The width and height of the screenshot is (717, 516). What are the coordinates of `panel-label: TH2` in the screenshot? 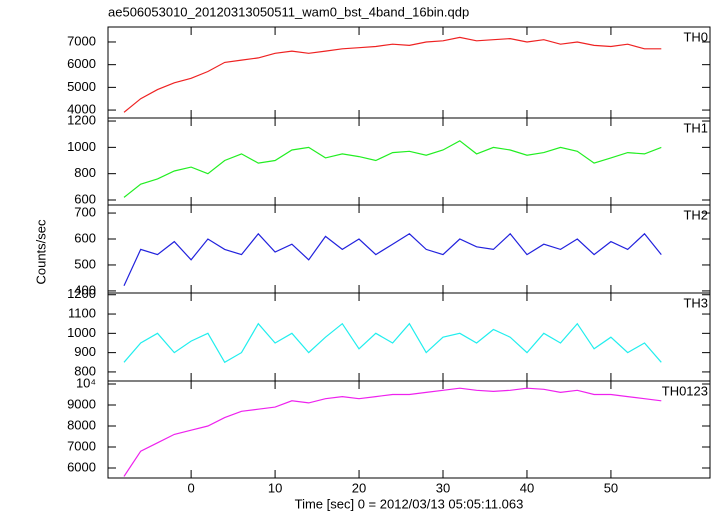 It's located at (695, 214).